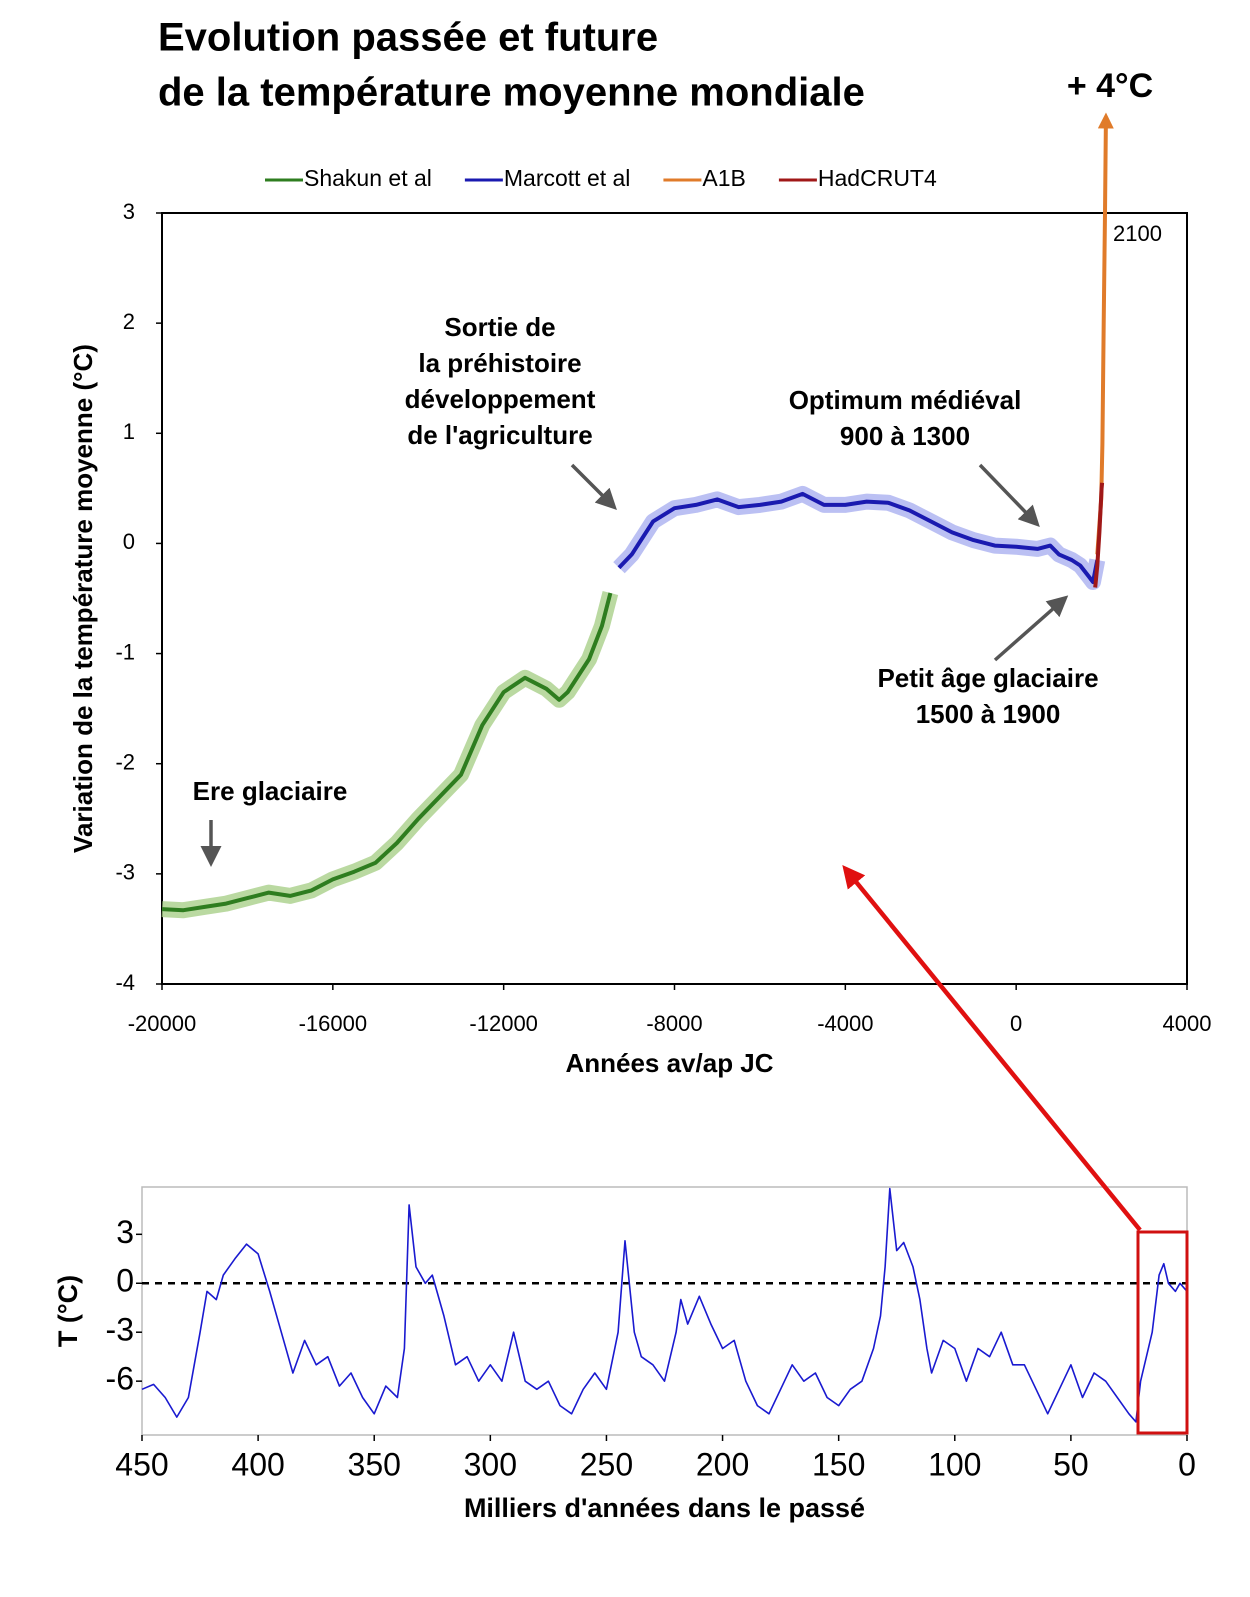 This screenshot has width=1250, height=1597. I want to click on zoom-box, so click(1162, 1332).